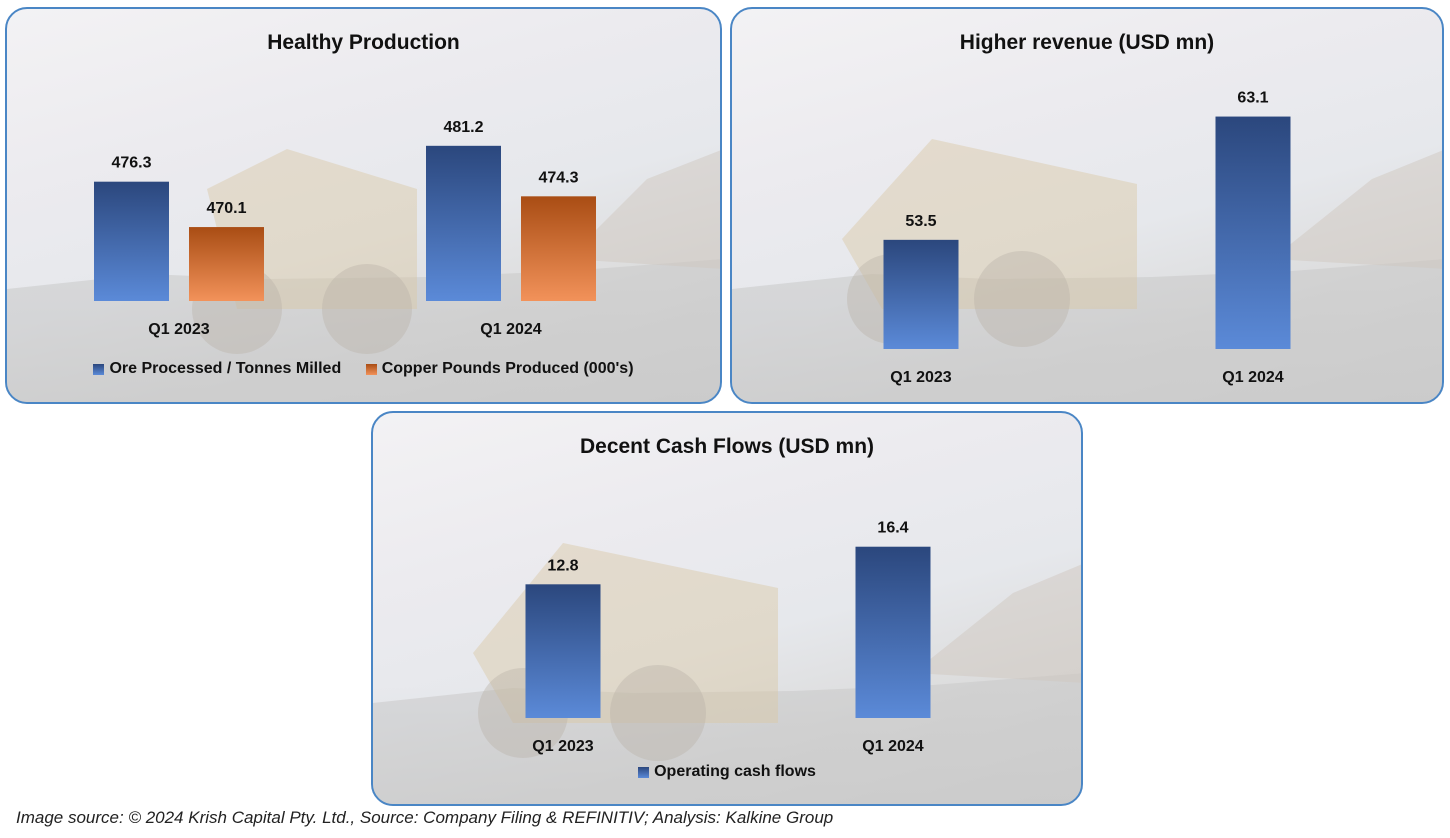 Image resolution: width=1450 pixels, height=838 pixels. I want to click on bar-chart-revenue: 53.5 Q1 2023 63.1 Q1 2024, so click(1087, 238).